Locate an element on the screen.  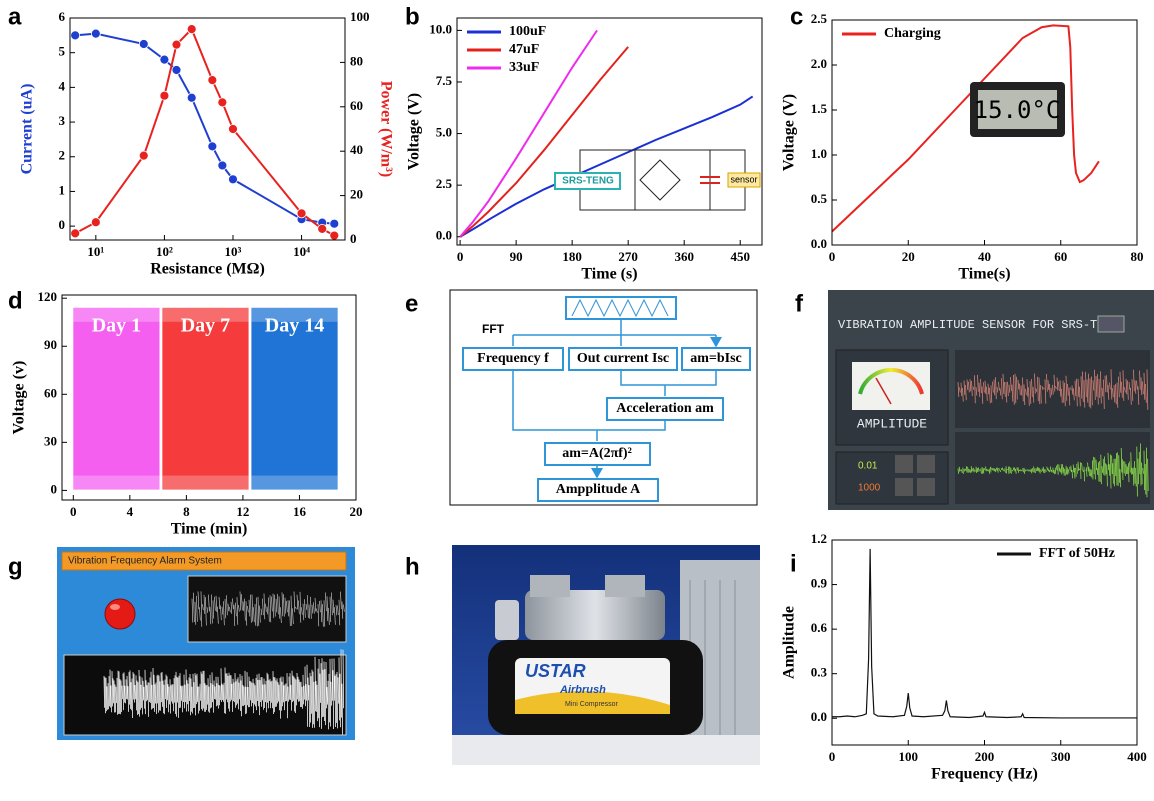
y2-tick-label: 20 is located at coordinates (356, 194).